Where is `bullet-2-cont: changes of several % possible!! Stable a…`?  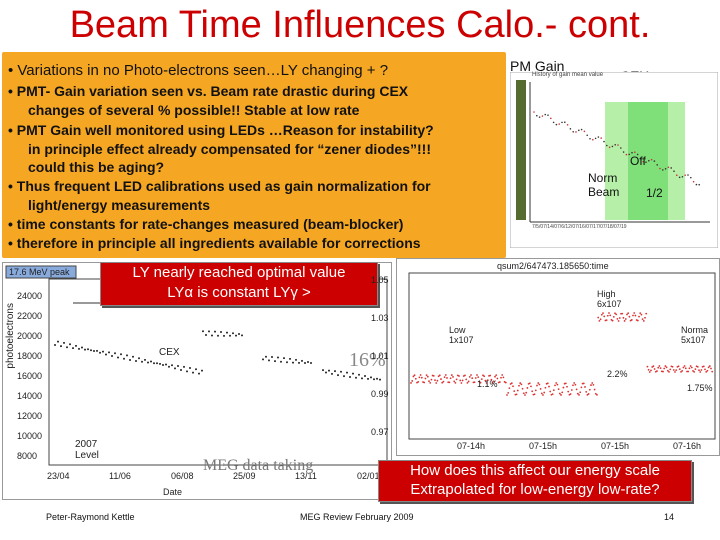
bullet-2-cont: changes of several % possible!! Stable a… is located at coordinates (194, 110).